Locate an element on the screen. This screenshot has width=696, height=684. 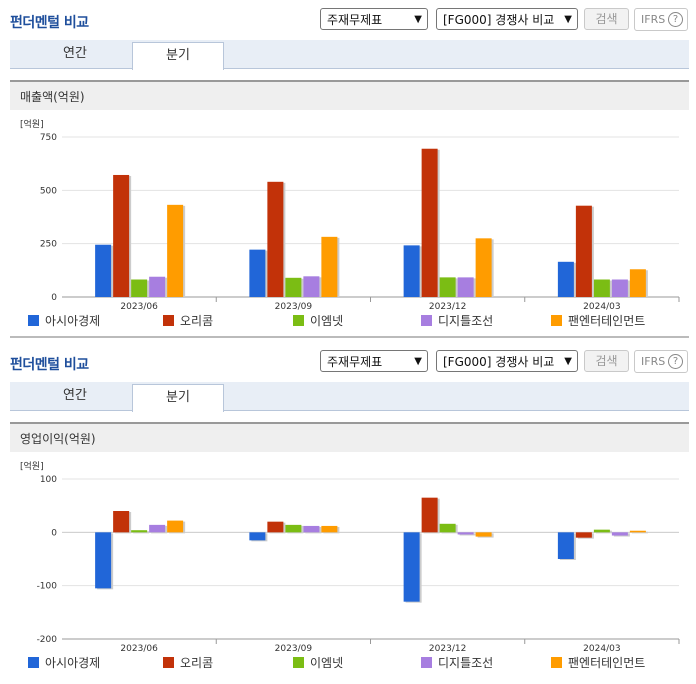
legend-label: 이엠넷 is located at coordinates (327, 663).